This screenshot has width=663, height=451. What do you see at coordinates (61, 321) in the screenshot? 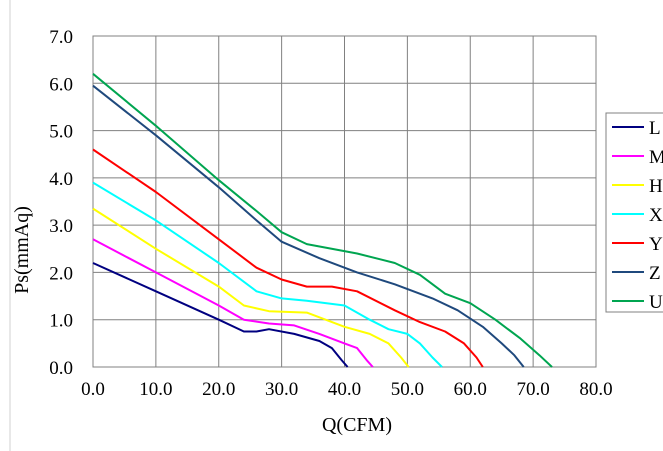
I see `y-tick-label: 1.0` at bounding box center [61, 321].